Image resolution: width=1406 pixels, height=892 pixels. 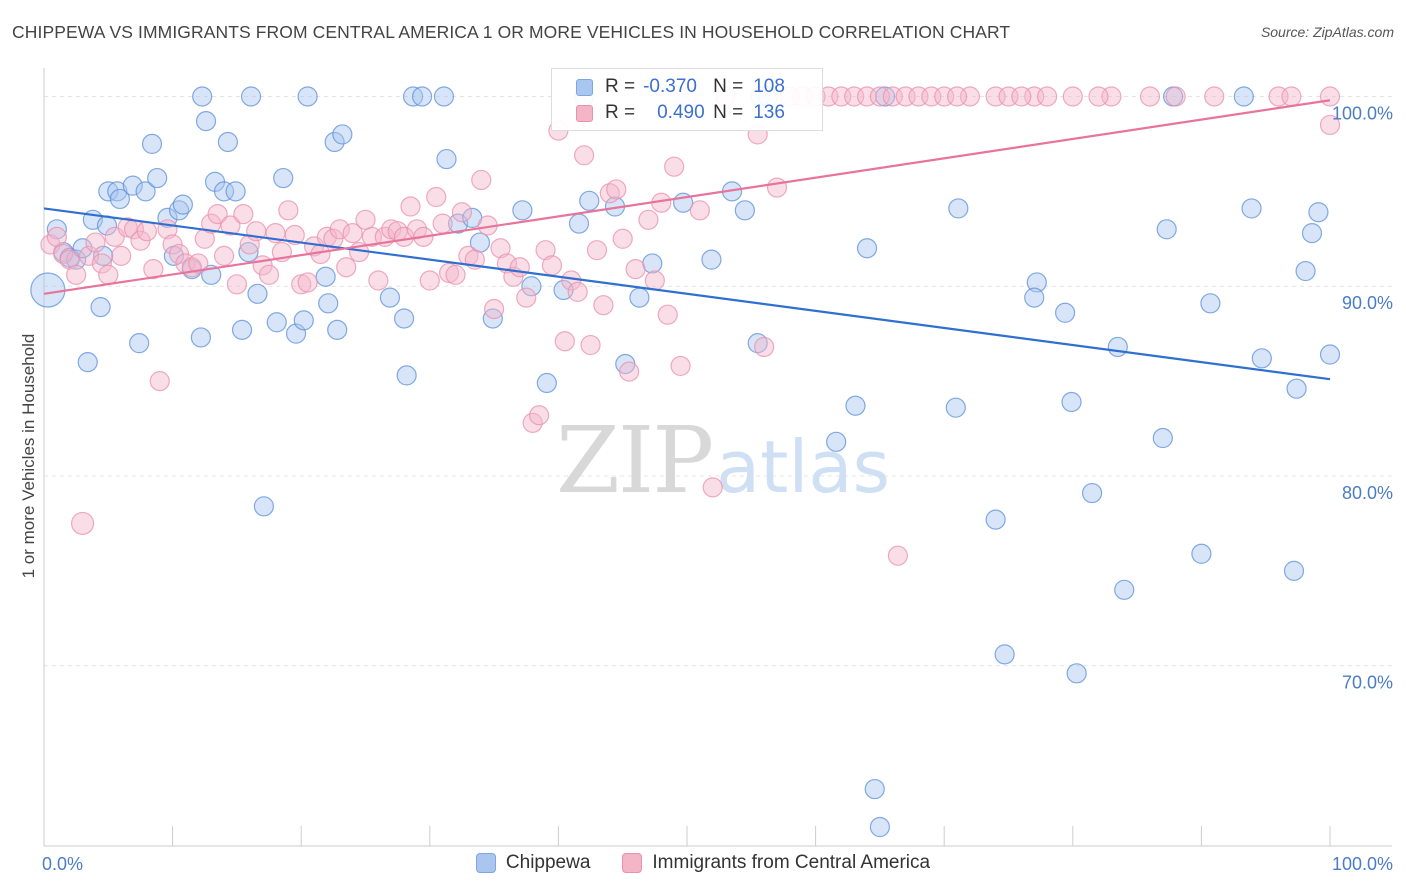 I want to click on legend-r-label: R =, so click(x=620, y=112).